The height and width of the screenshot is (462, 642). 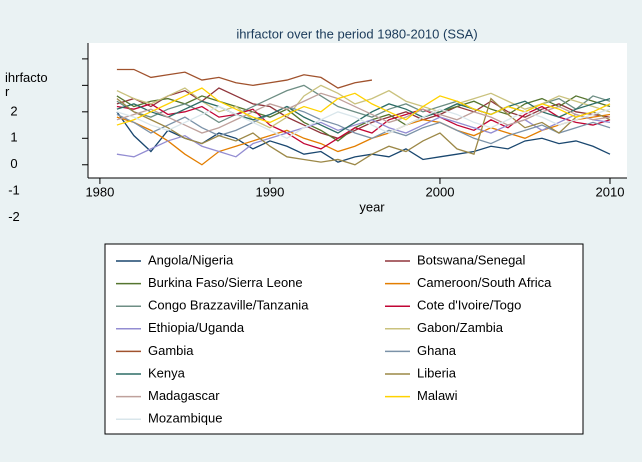 What do you see at coordinates (99, 191) in the screenshot?
I see `x-tick-label: 1980` at bounding box center [99, 191].